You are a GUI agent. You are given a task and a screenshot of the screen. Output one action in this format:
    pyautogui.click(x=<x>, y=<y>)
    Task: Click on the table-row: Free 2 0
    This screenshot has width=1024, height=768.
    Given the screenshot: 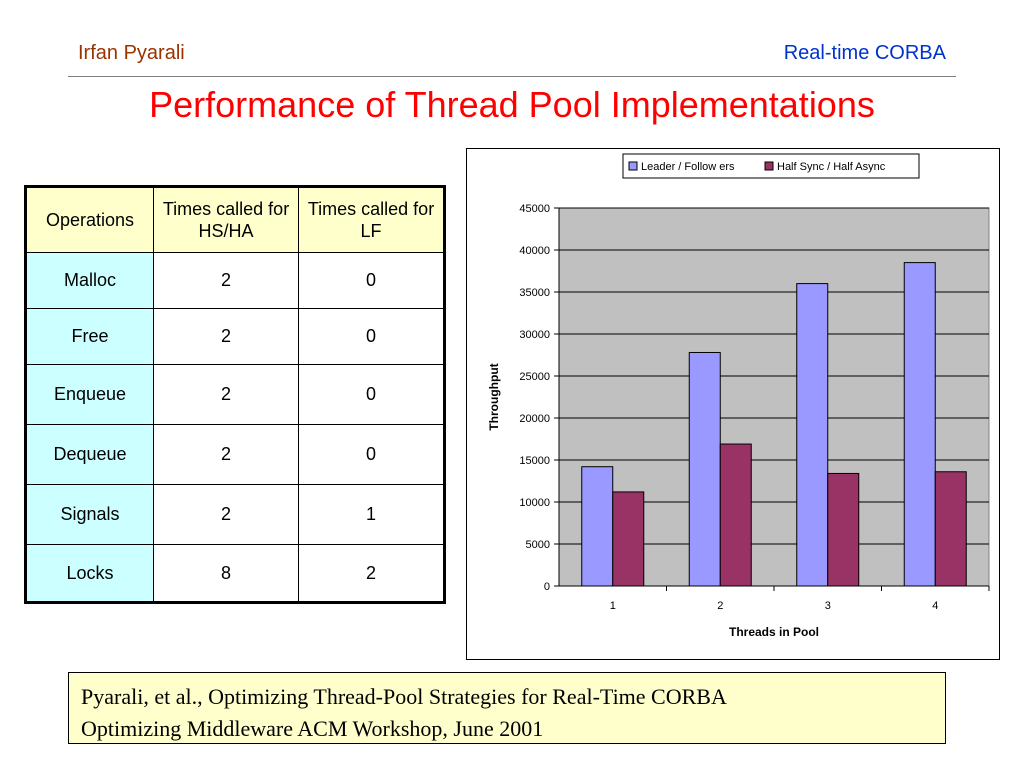 What is the action you would take?
    pyautogui.click(x=235, y=336)
    